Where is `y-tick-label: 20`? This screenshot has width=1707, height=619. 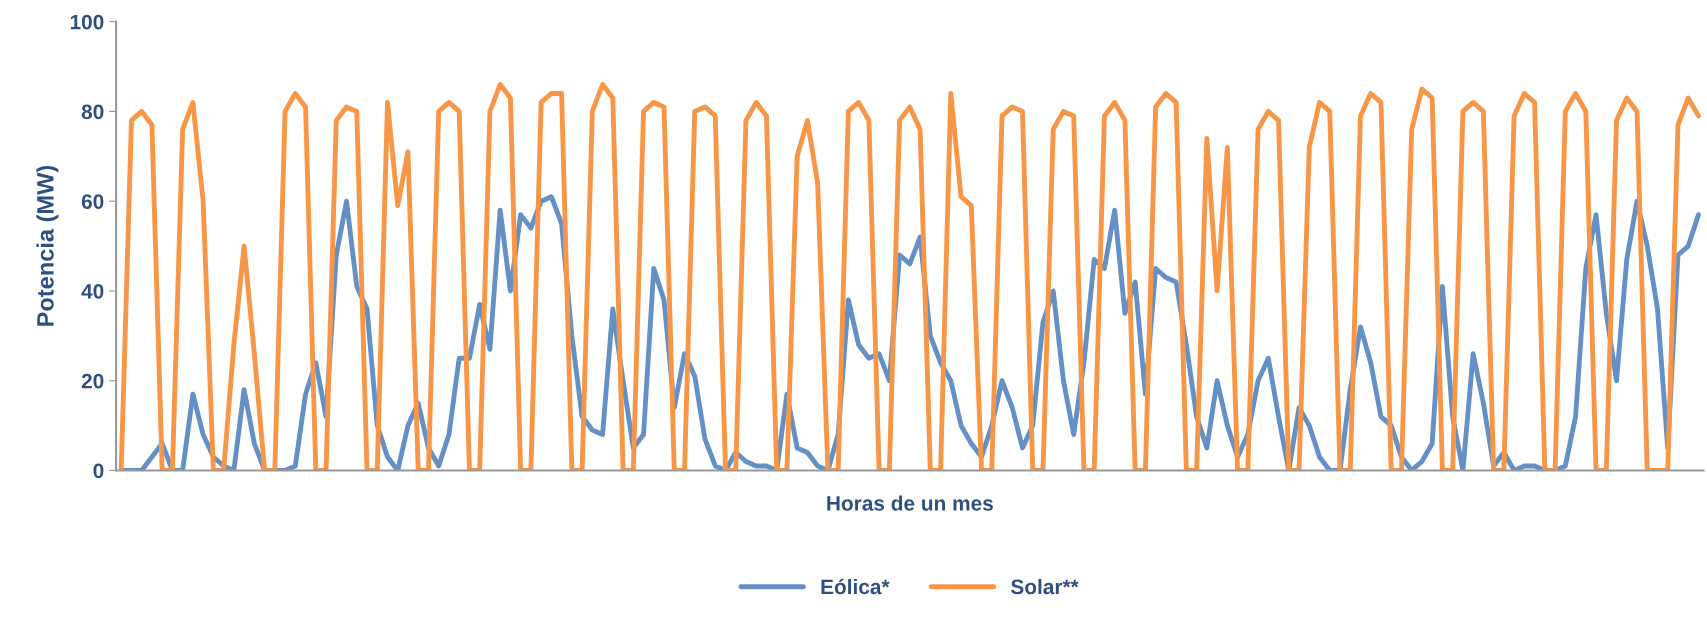 y-tick-label: 20 is located at coordinates (92, 381).